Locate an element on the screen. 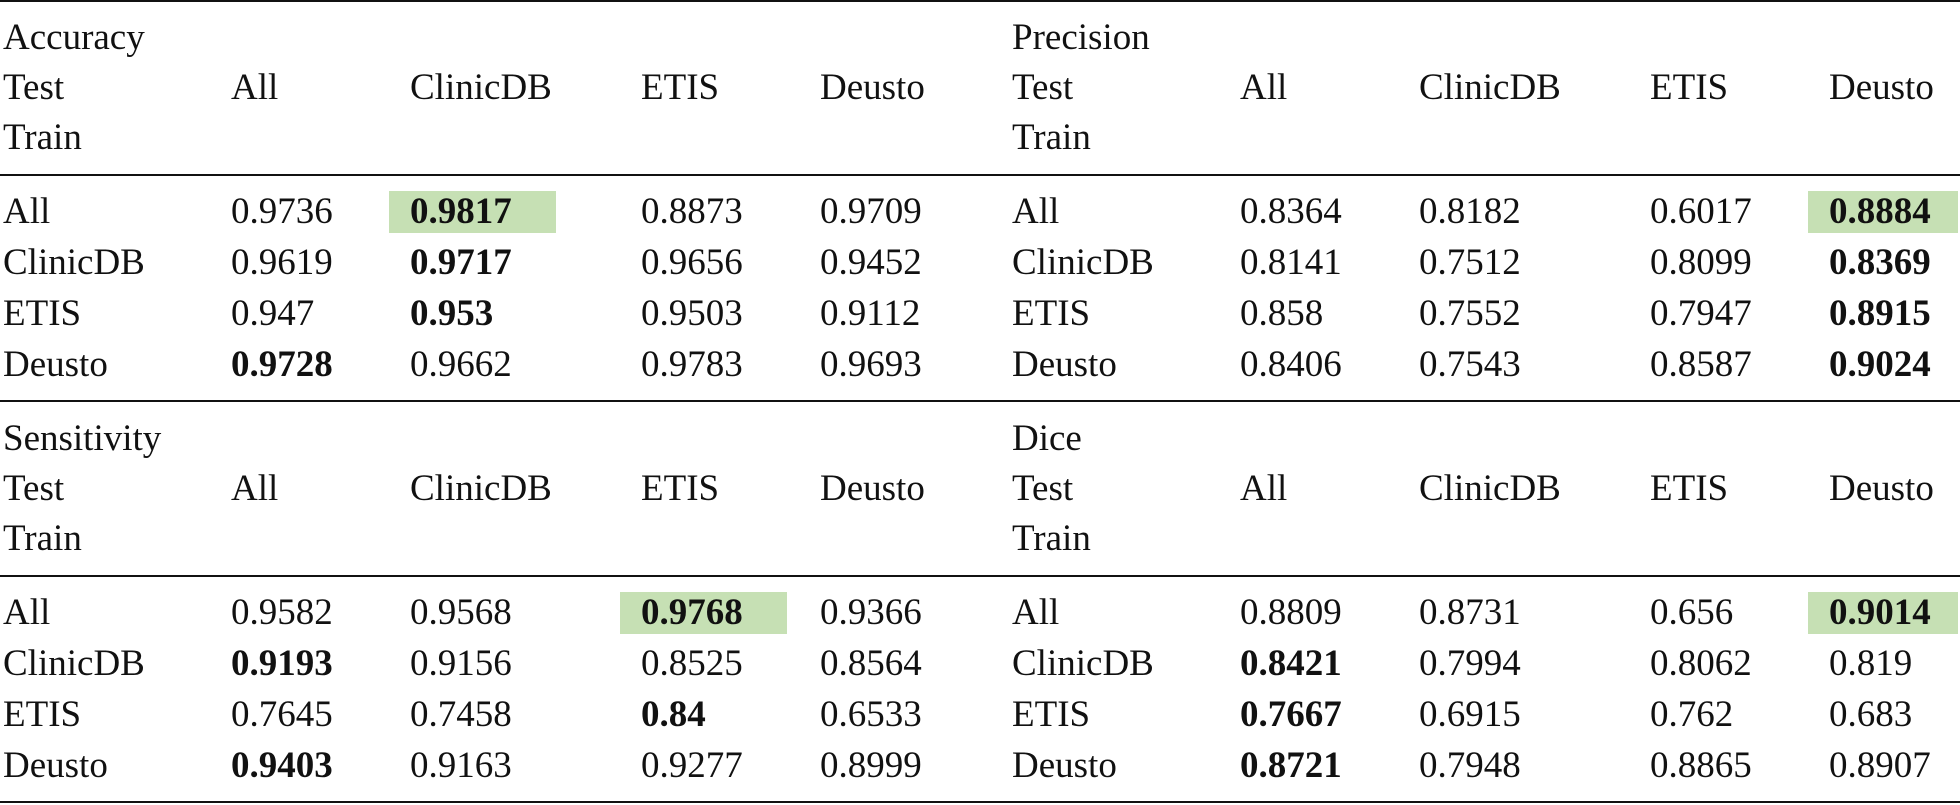 This screenshot has height=805, width=1960. metric-label: Accuracy is located at coordinates (74, 37).